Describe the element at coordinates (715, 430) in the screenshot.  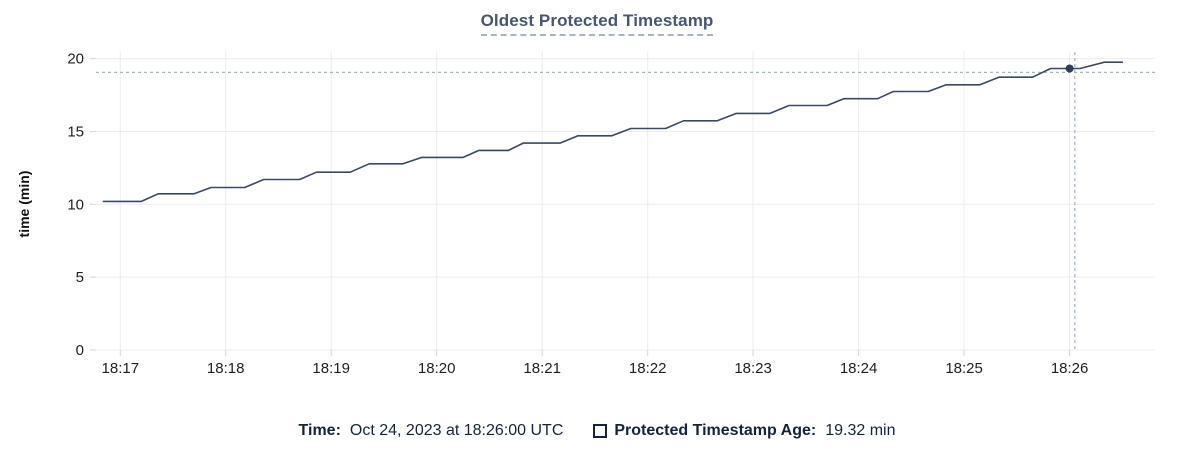
I see `series-label: Protected Timestamp Age:` at that location.